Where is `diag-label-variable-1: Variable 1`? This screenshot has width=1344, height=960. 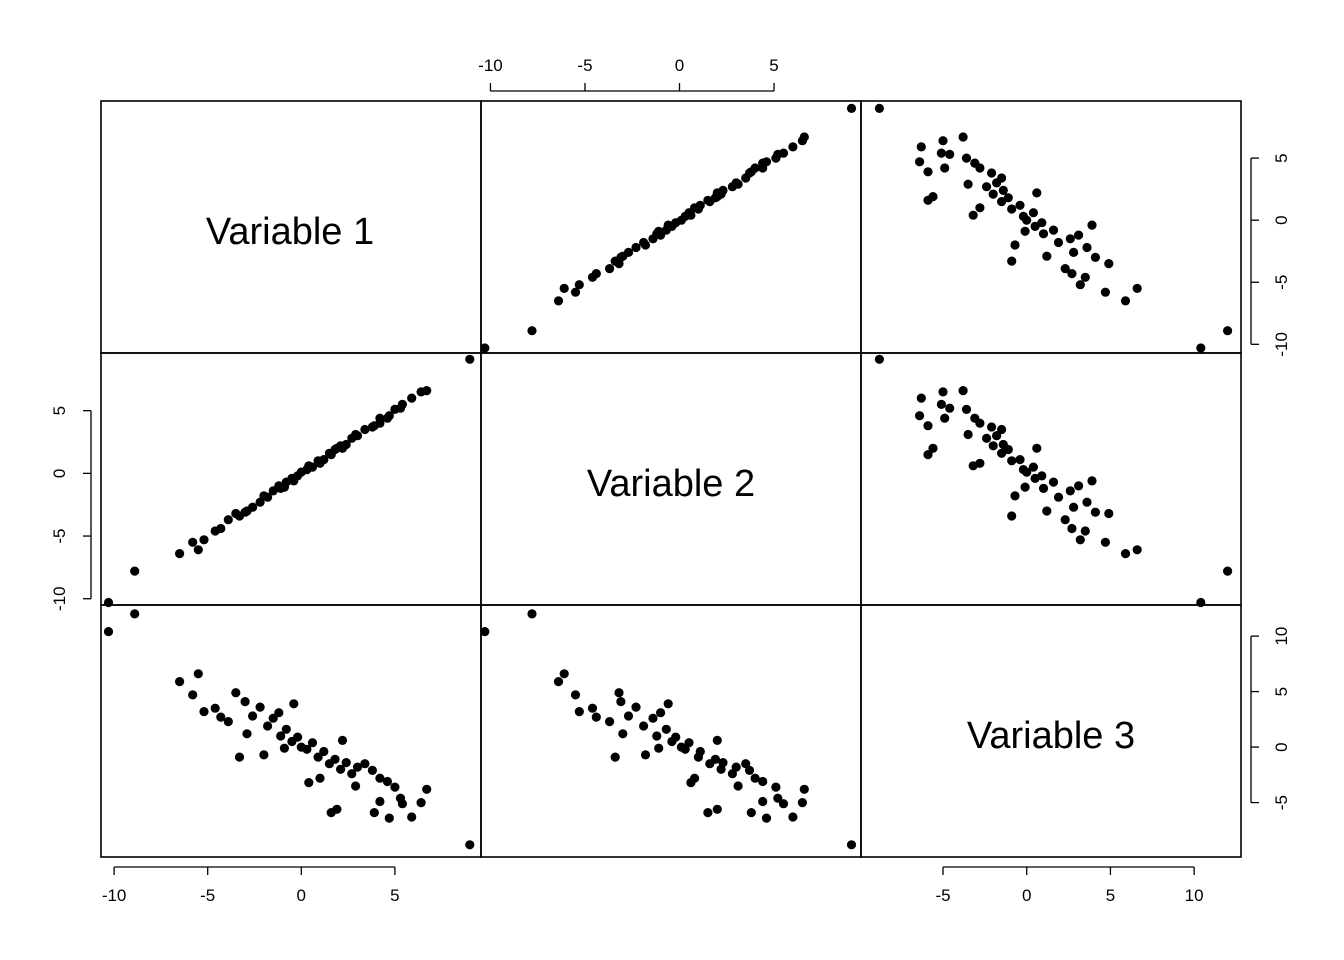
diag-label-variable-1: Variable 1 is located at coordinates (290, 232).